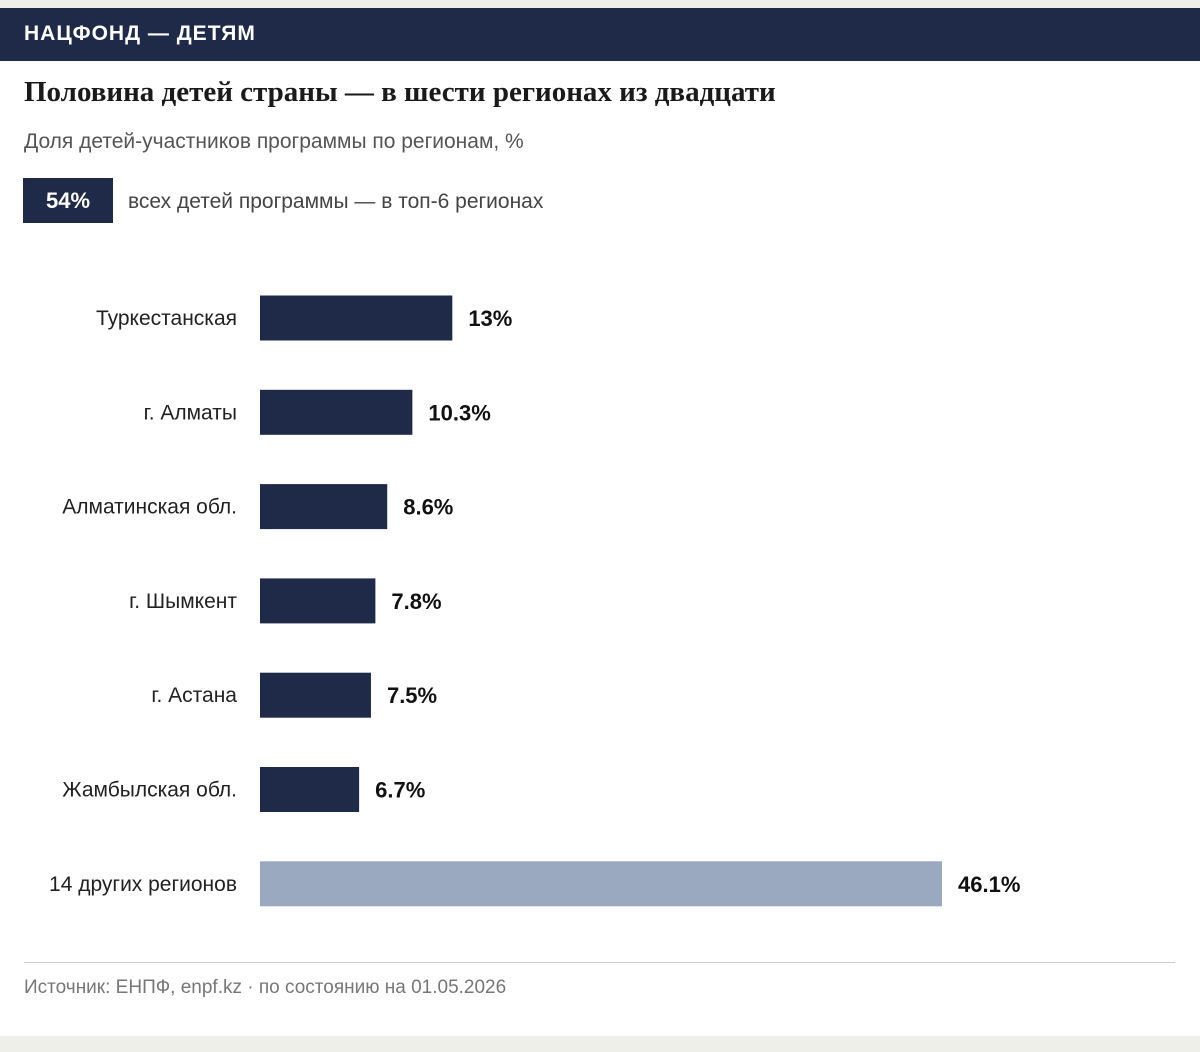  I want to click on category-label: Туркестанская, so click(166, 318).